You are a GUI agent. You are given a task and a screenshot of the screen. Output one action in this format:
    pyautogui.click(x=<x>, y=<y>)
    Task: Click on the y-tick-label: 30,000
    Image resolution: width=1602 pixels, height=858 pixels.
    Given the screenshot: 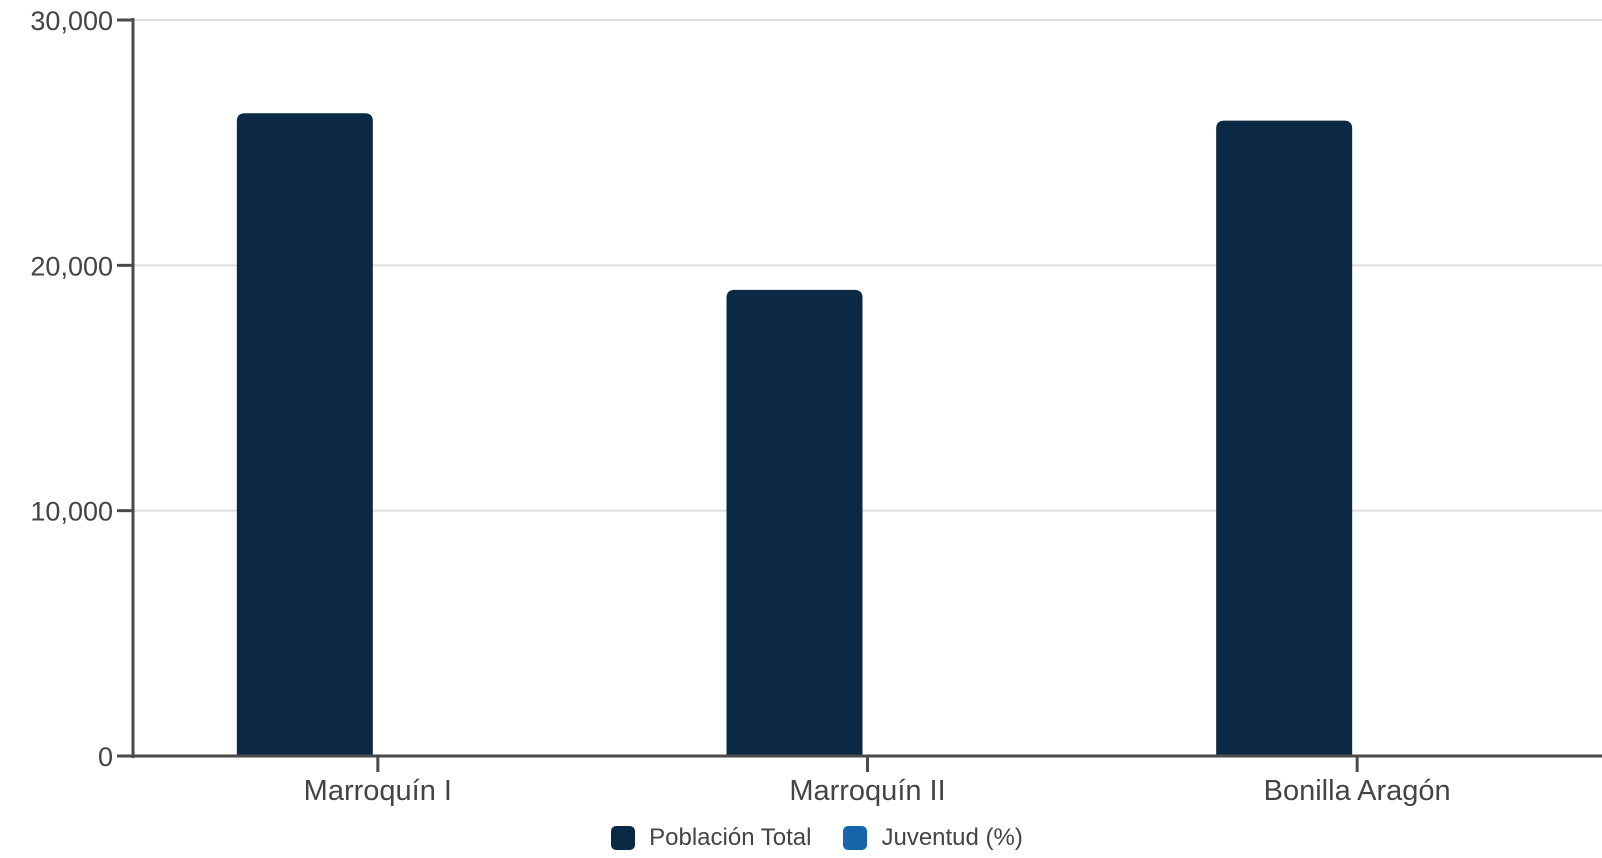 What is the action you would take?
    pyautogui.click(x=71, y=21)
    